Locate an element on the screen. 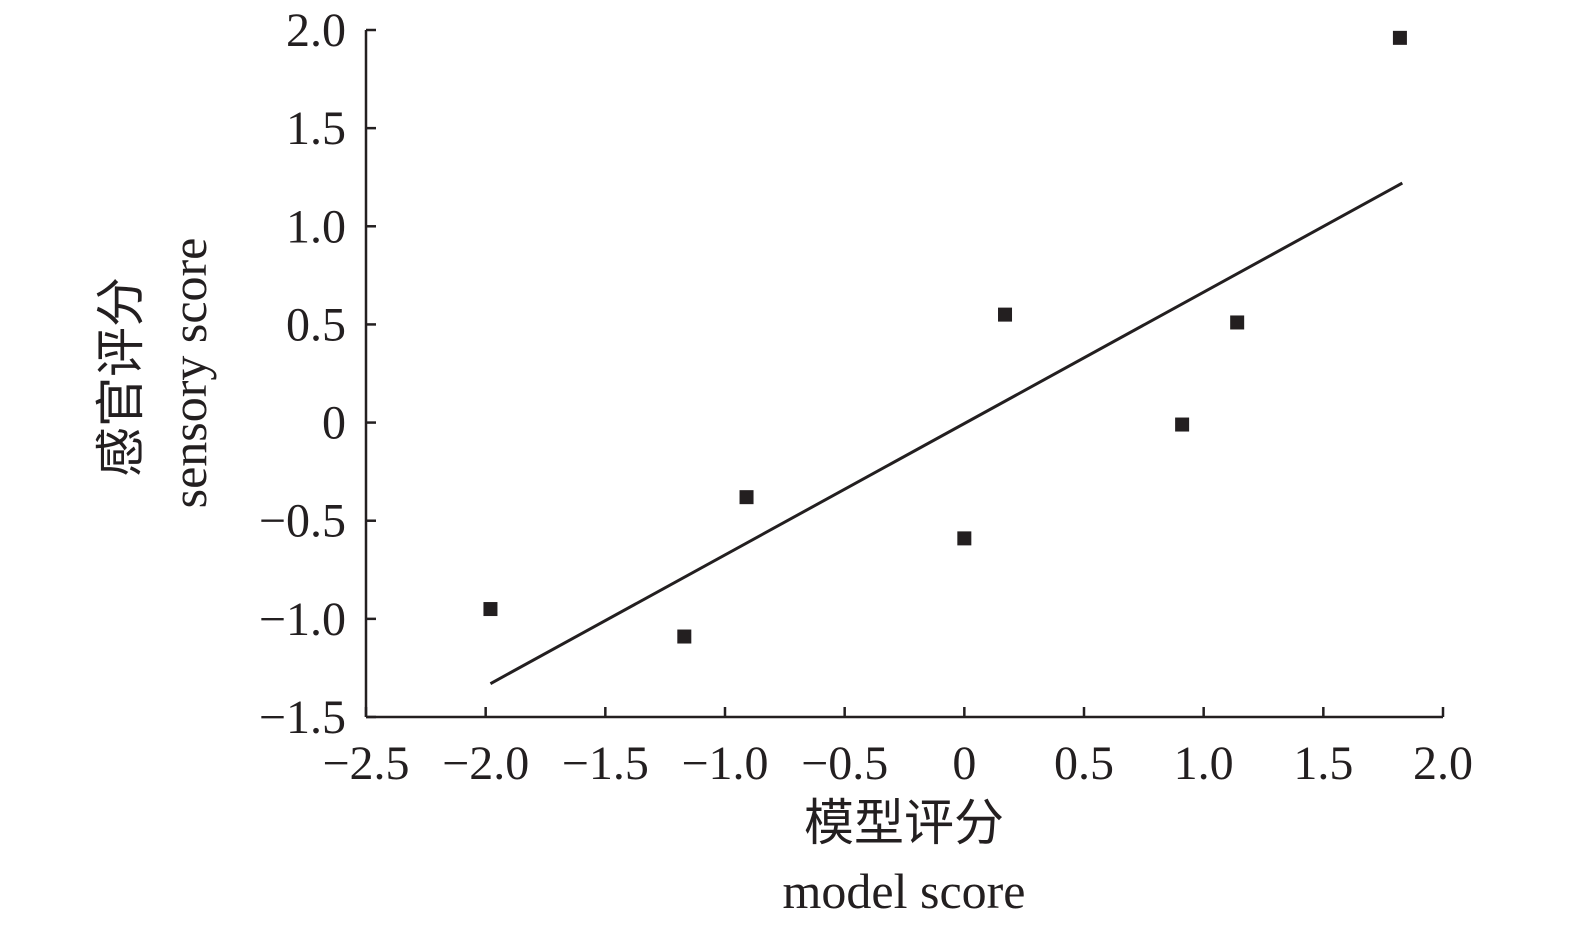  x-tick-label: 0.5 is located at coordinates (1084, 763).